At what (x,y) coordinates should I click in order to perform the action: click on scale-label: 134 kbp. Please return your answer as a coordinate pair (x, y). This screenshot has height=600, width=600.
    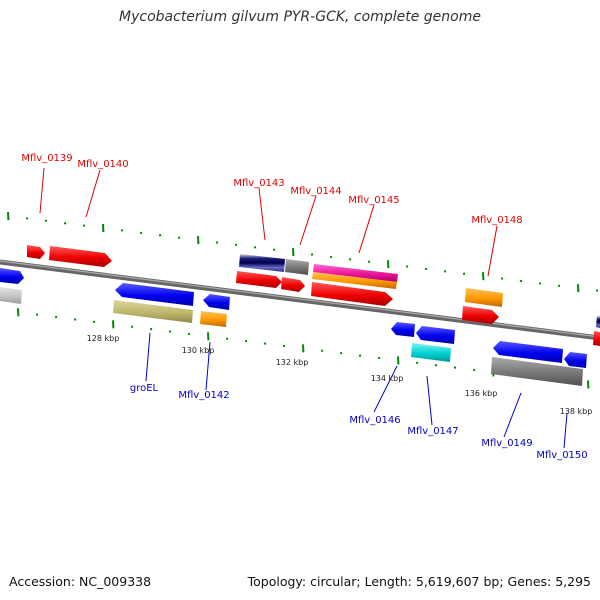
    Looking at the image, I should click on (387, 378).